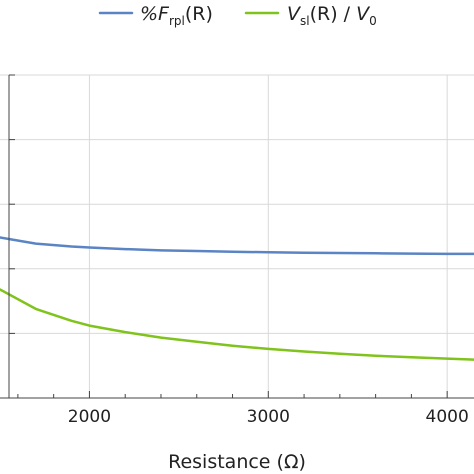  I want to click on x-tick-label: 4000, so click(447, 417).